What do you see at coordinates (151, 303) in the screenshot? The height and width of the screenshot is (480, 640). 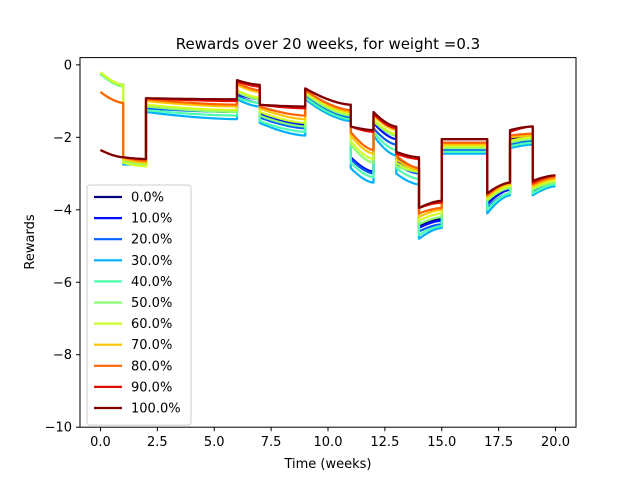 I see `legend-label: 50.0%` at bounding box center [151, 303].